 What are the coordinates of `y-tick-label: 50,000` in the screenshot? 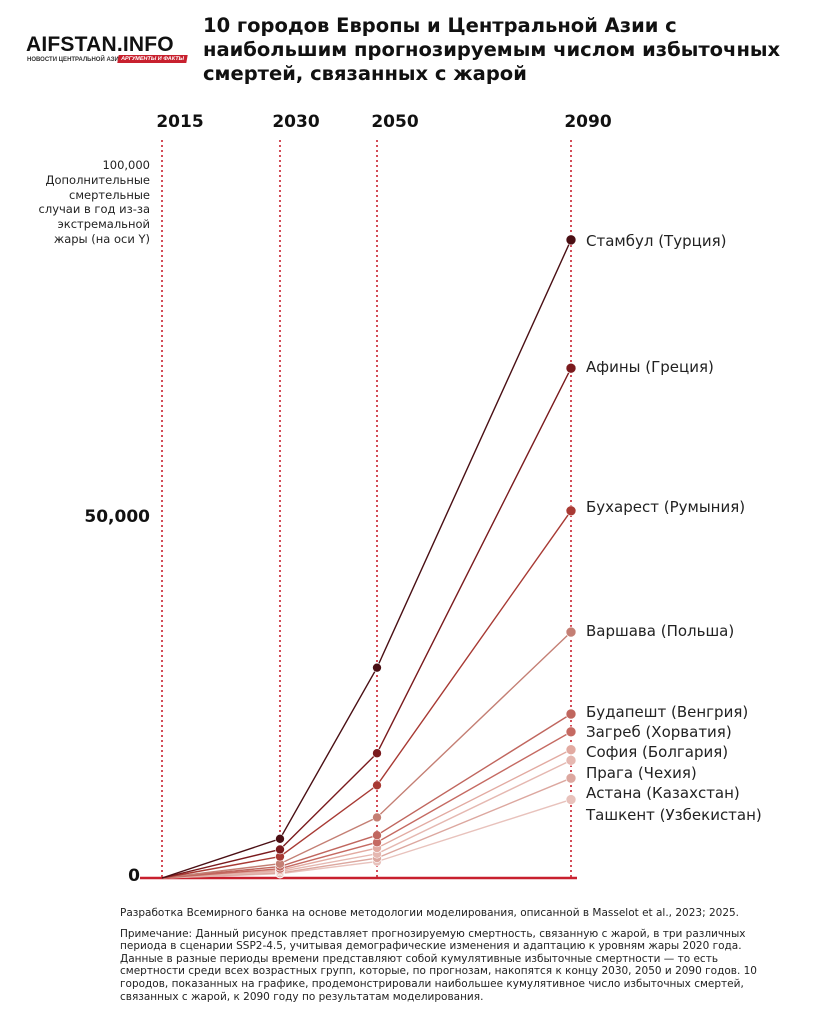 It's located at (117, 517).